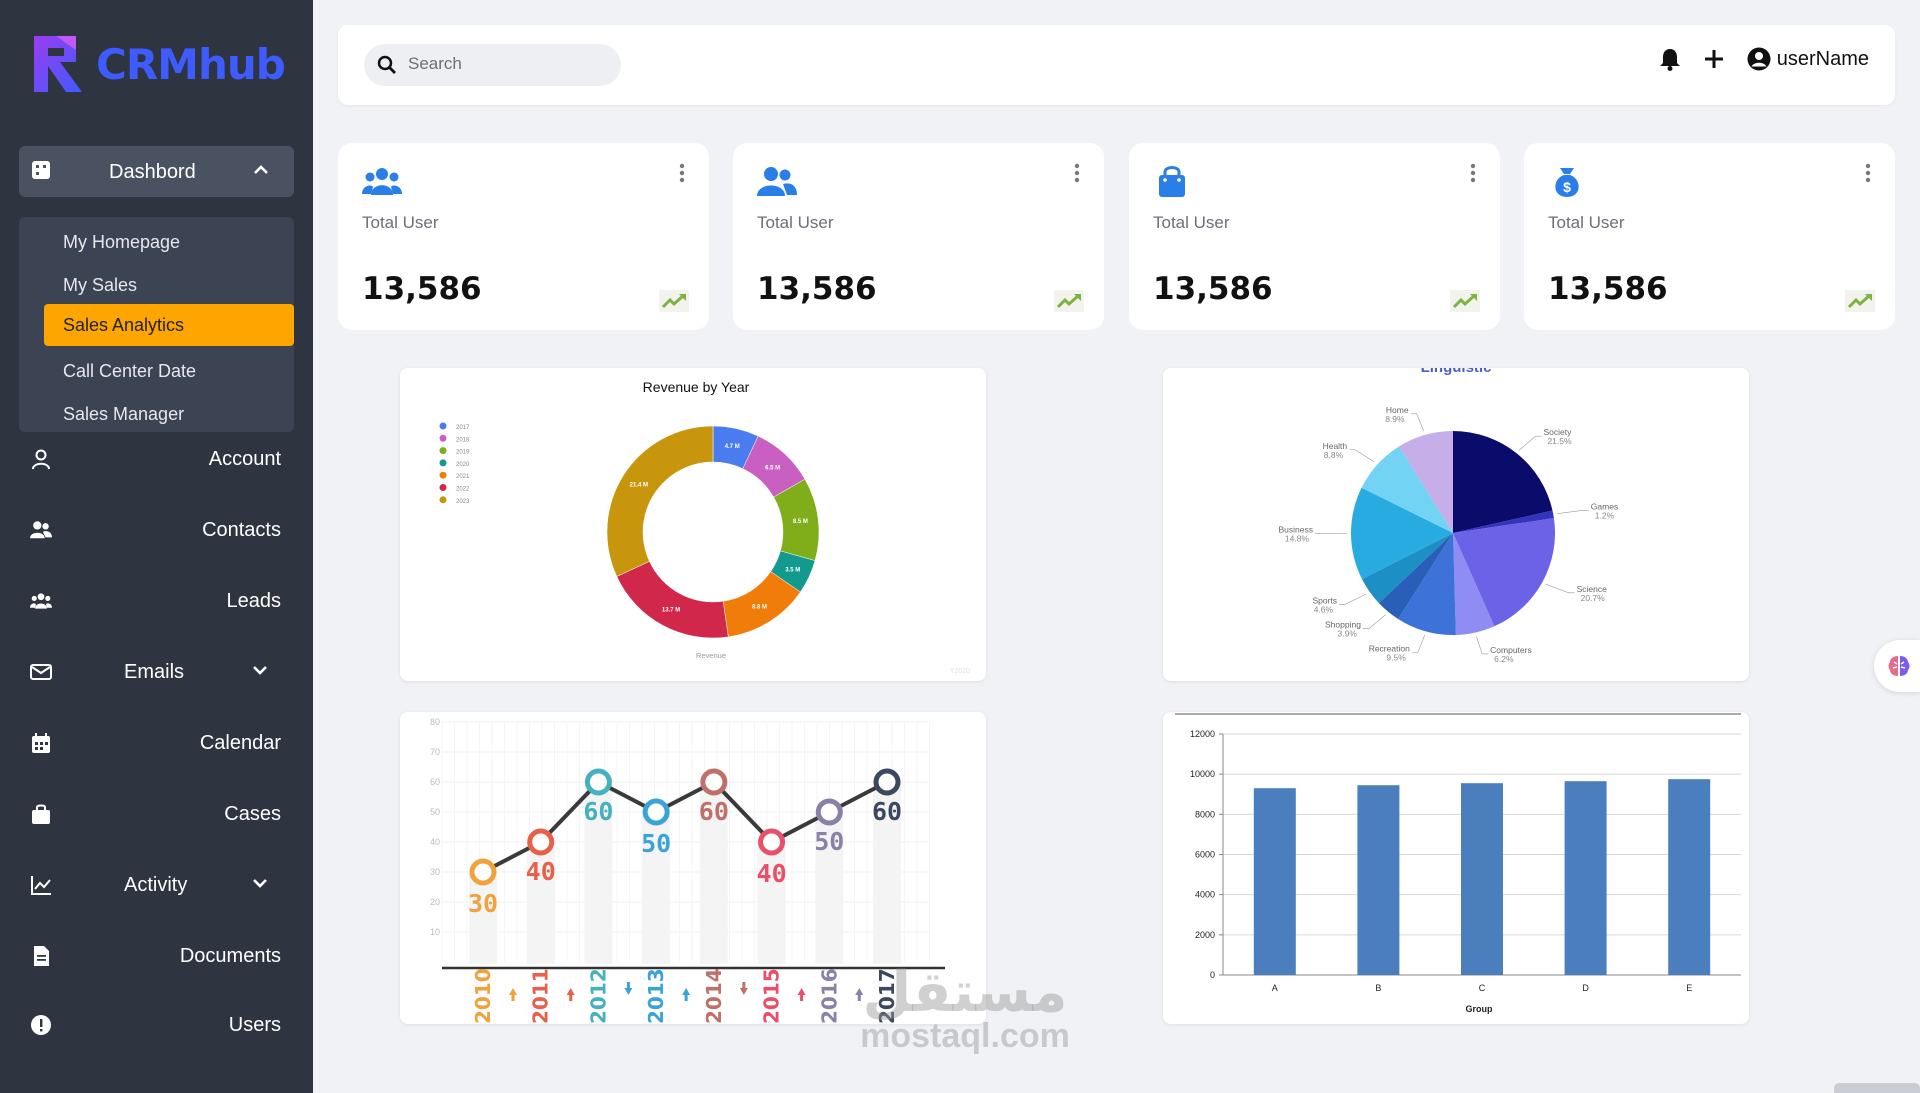 The height and width of the screenshot is (1093, 1920). I want to click on sidebar-item-emails: Emails, so click(156, 672).